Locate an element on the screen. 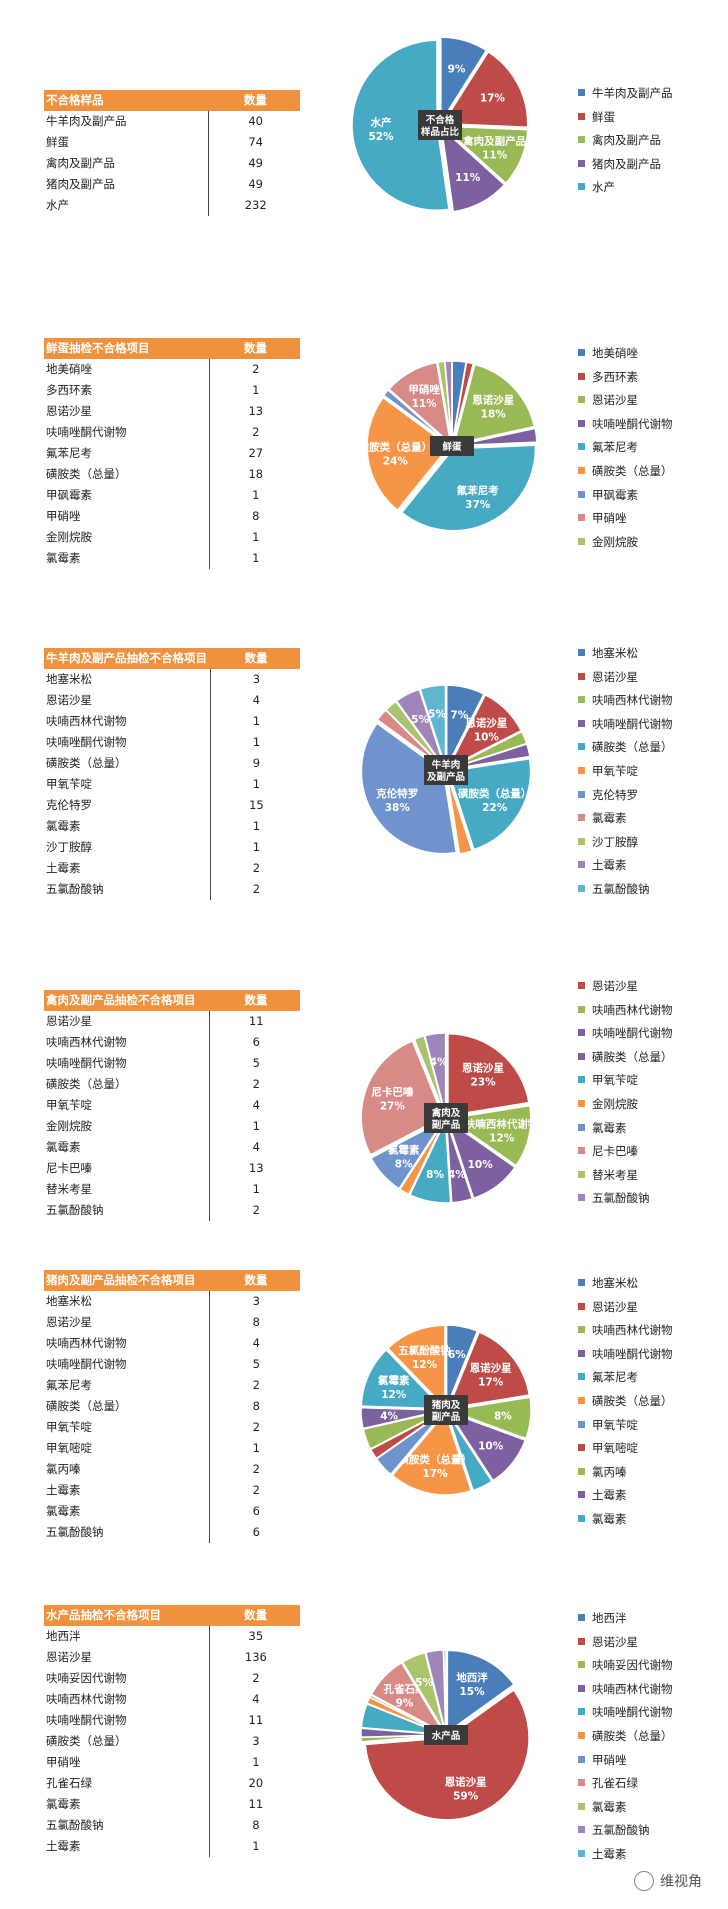 The height and width of the screenshot is (1909, 728). table-row: 恩诺沙星 8 is located at coordinates (172, 1322).